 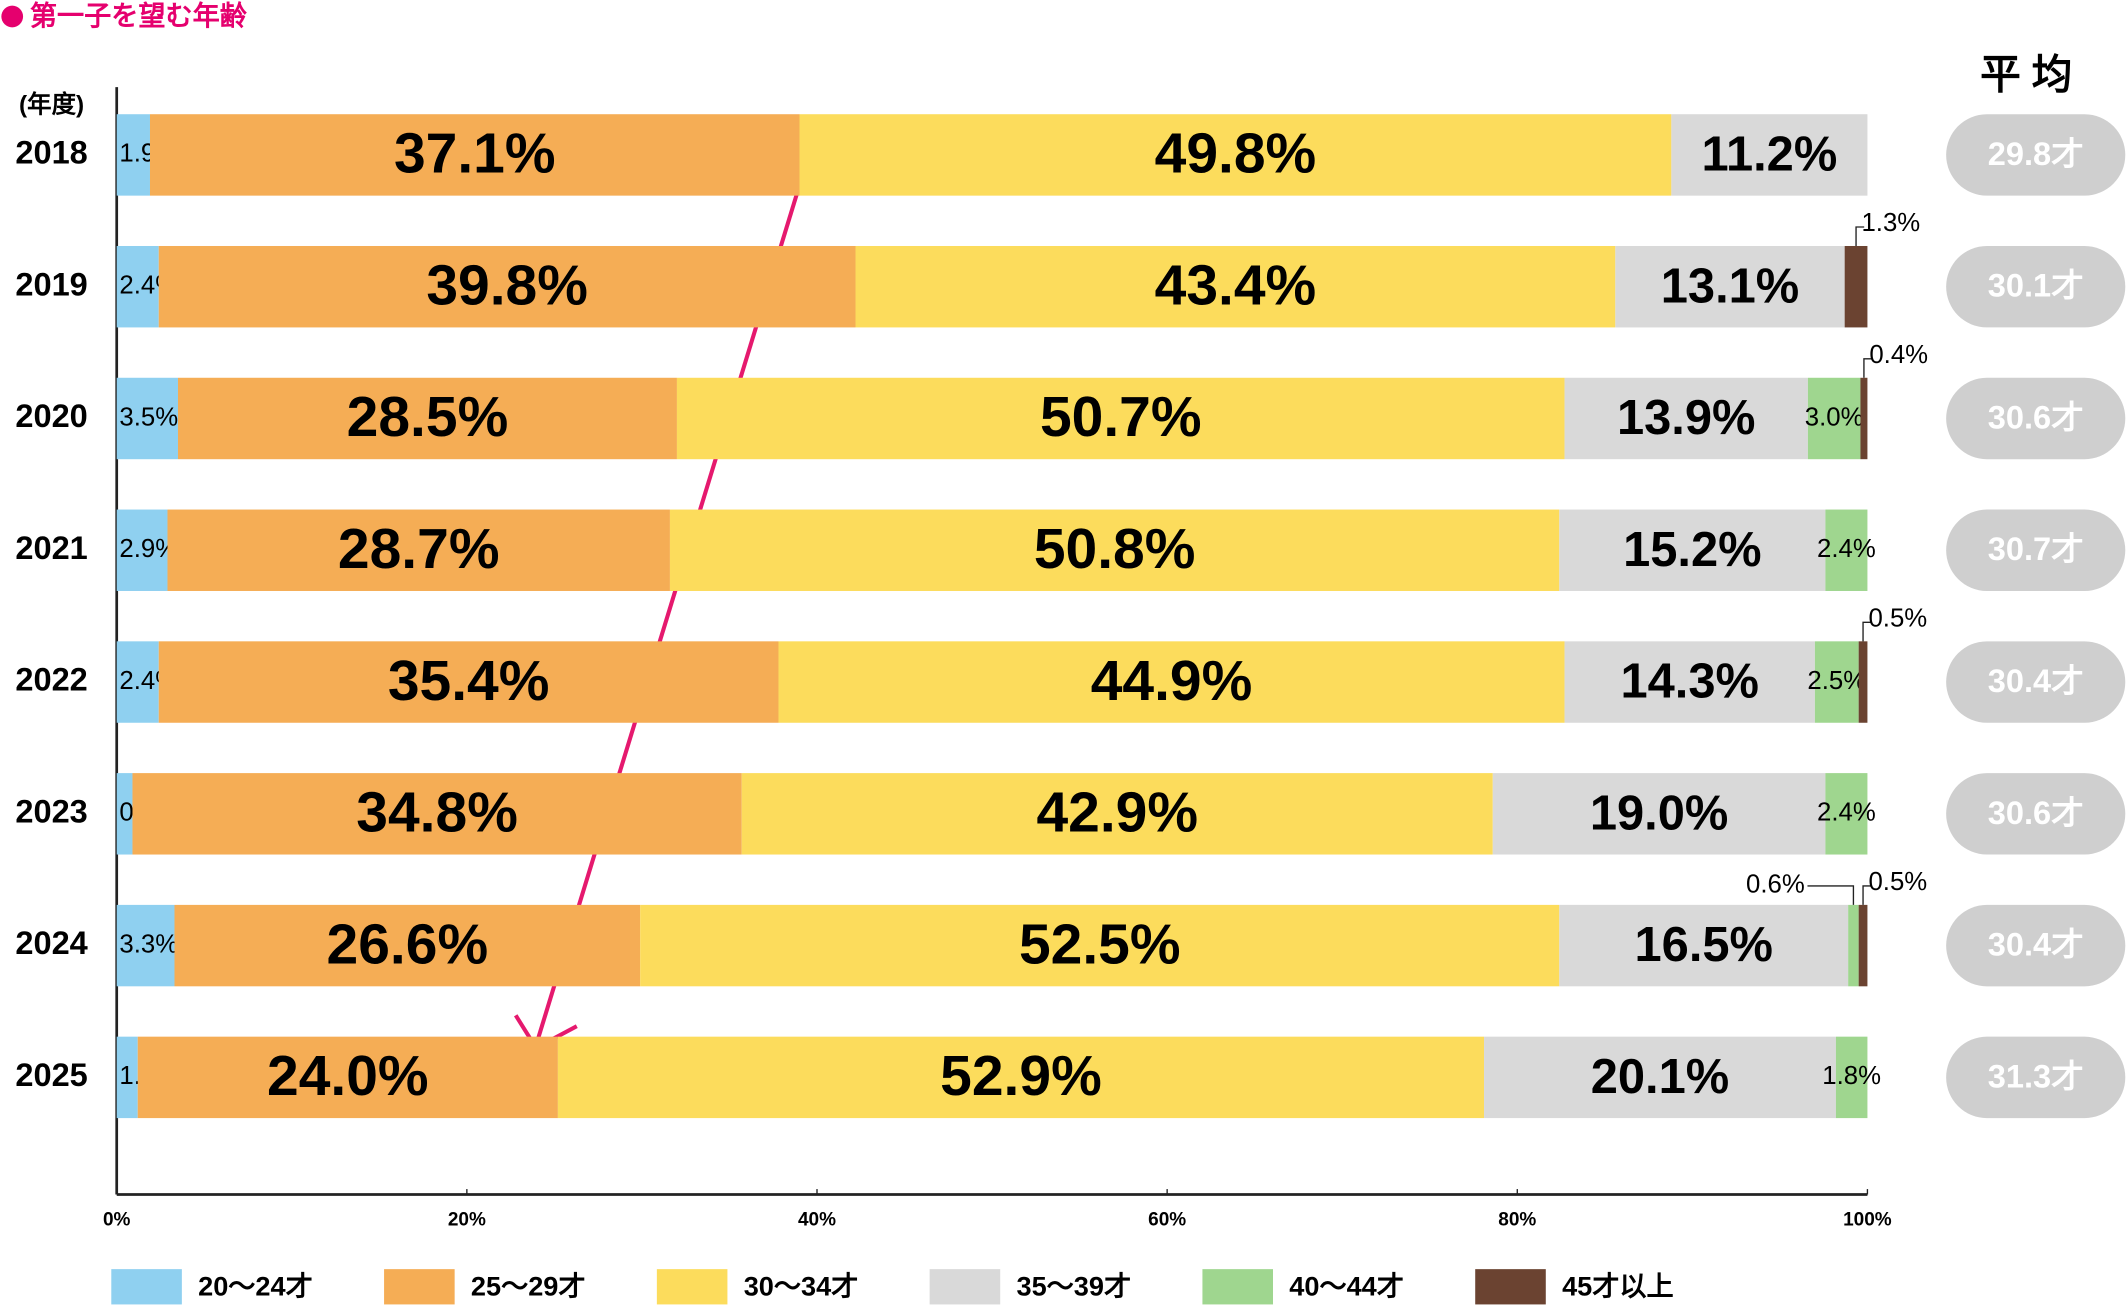 I want to click on data-label: 50.7%, so click(x=1121, y=417).